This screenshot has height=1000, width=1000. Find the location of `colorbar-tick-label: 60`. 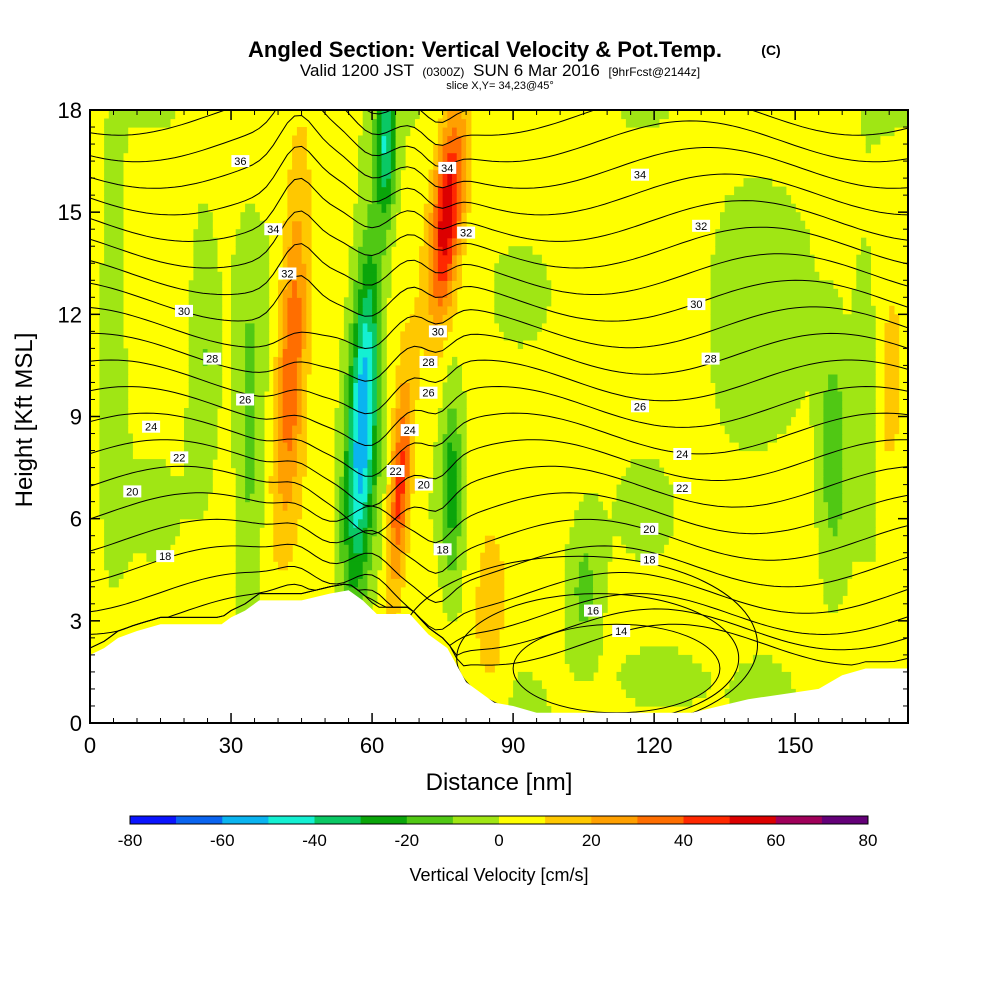

colorbar-tick-label: 60 is located at coordinates (775, 840).